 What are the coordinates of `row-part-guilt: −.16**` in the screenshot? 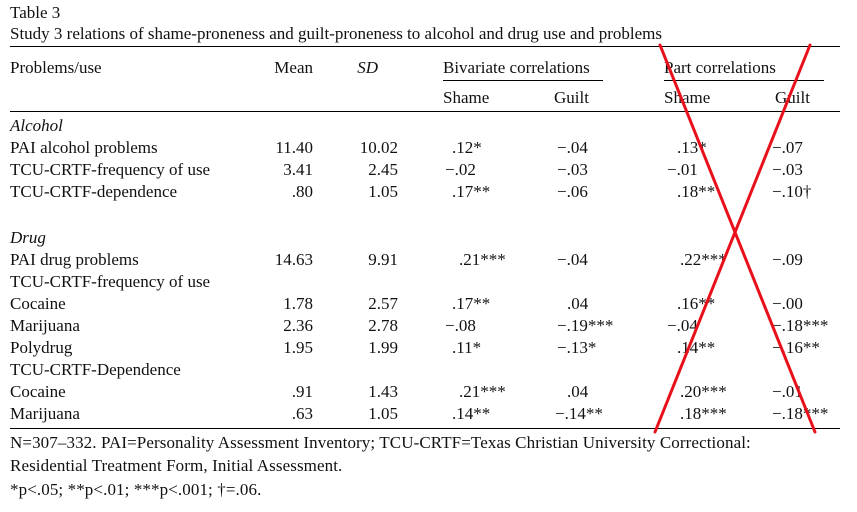 It's located at (796, 347).